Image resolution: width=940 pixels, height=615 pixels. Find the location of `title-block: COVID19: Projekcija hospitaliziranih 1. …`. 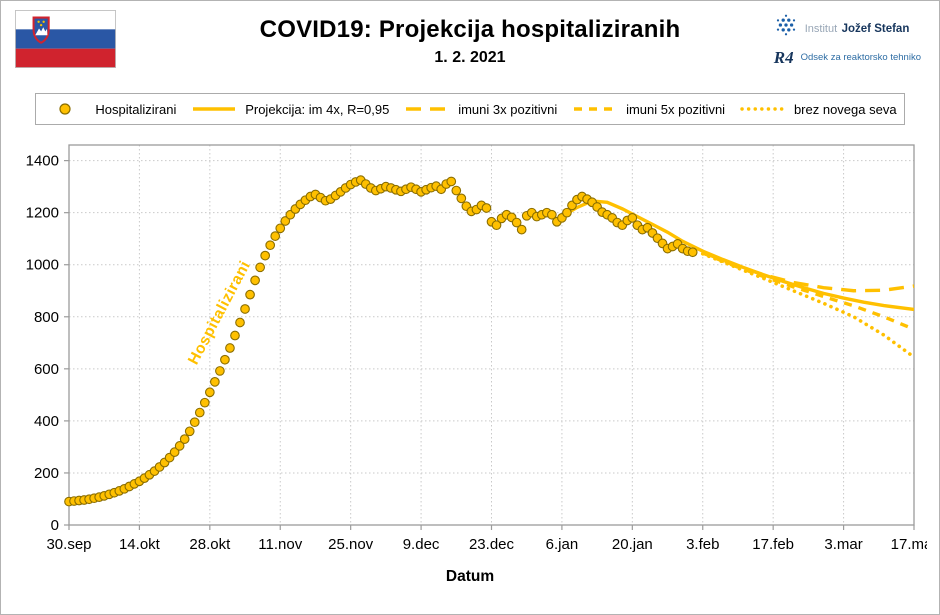

title-block: COVID19: Projekcija hospitaliziranih 1. … is located at coordinates (470, 34).